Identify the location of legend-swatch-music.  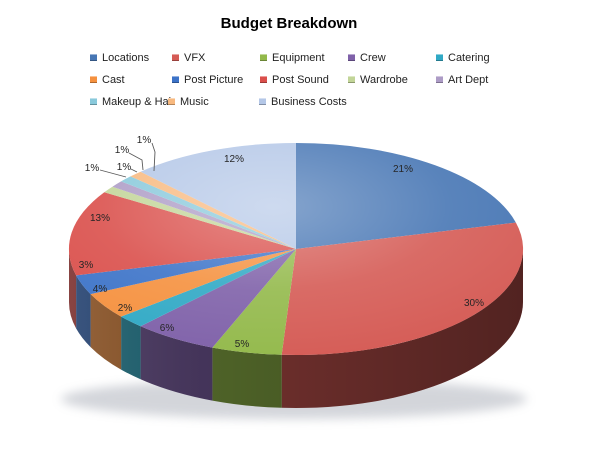
(171, 101).